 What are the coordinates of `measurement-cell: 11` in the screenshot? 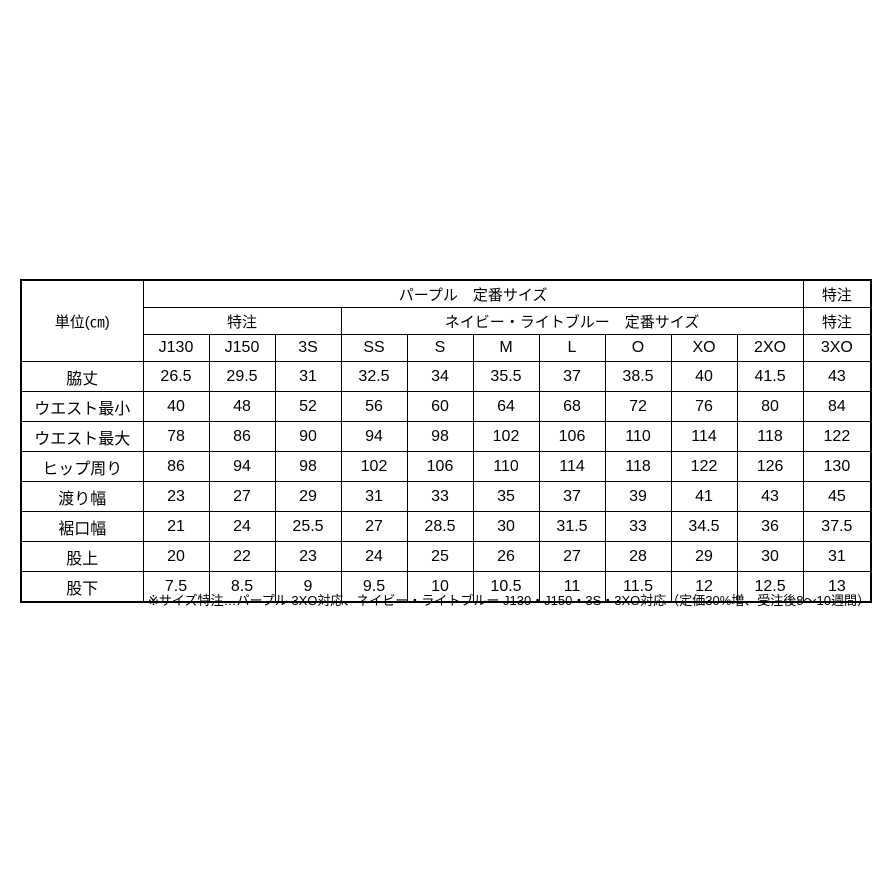 It's located at (572, 587).